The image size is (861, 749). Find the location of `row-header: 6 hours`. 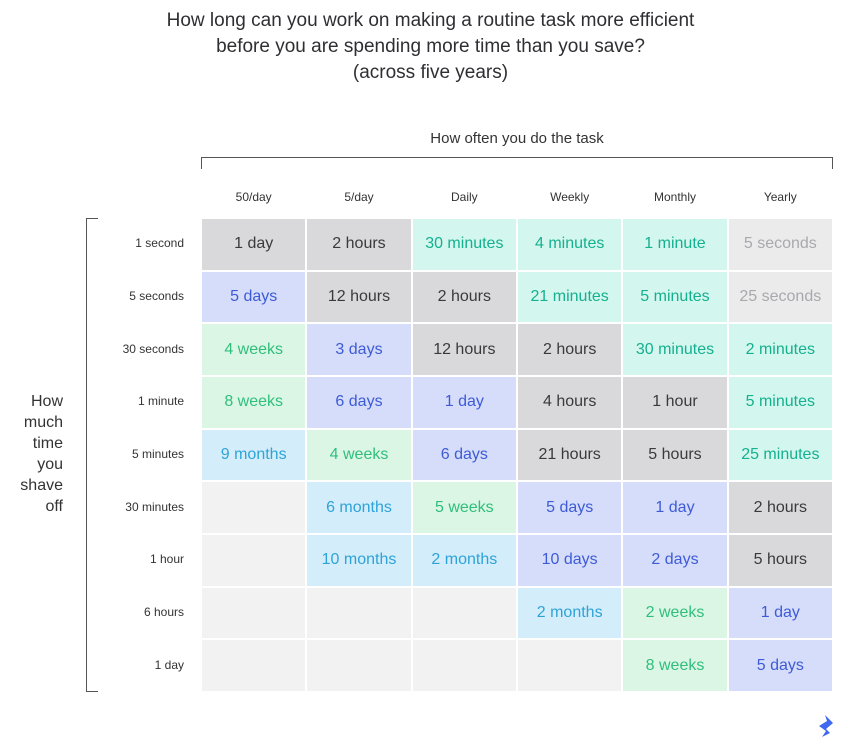

row-header: 6 hours is located at coordinates (163, 612).